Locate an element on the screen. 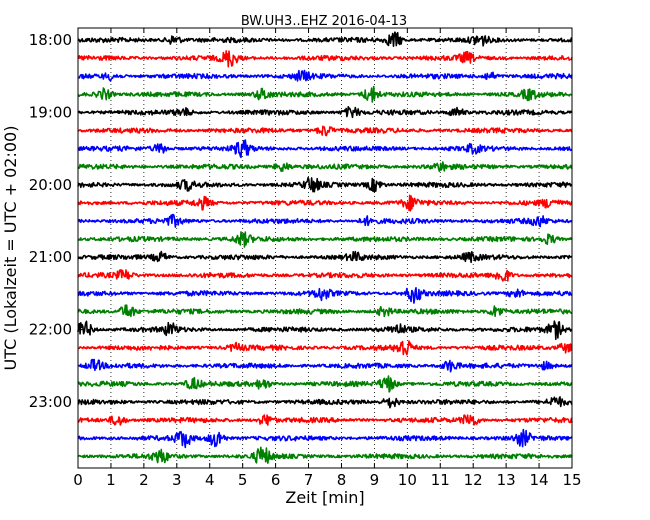 This screenshot has width=650, height=520. y-tick-label: 18:00 is located at coordinates (50, 40).